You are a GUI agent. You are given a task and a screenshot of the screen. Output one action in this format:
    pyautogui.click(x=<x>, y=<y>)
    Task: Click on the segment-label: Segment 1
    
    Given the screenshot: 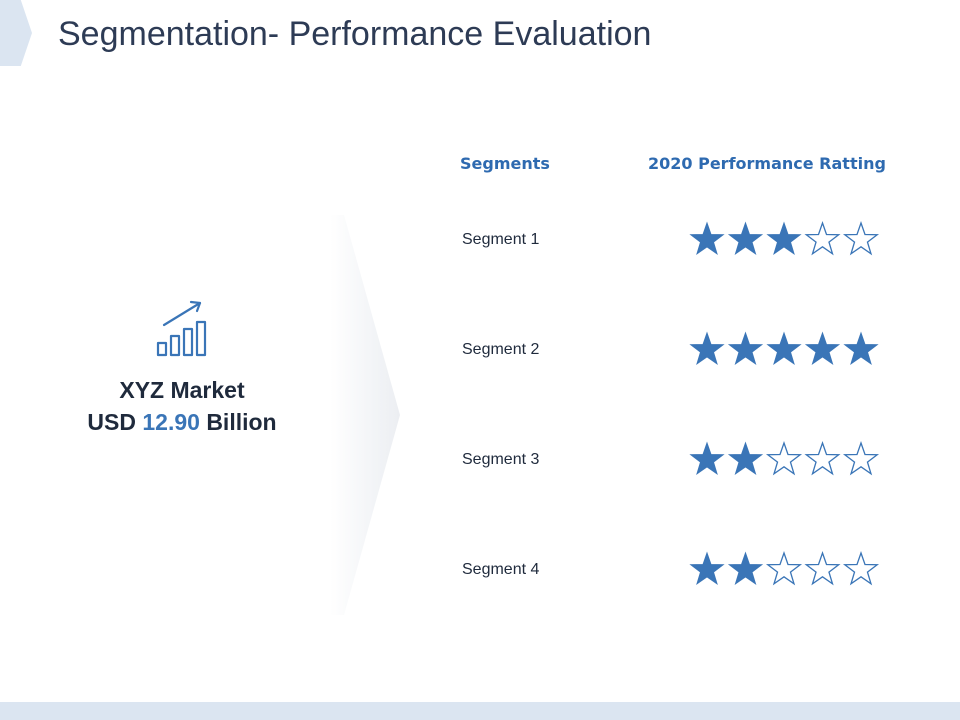 What is the action you would take?
    pyautogui.click(x=501, y=239)
    